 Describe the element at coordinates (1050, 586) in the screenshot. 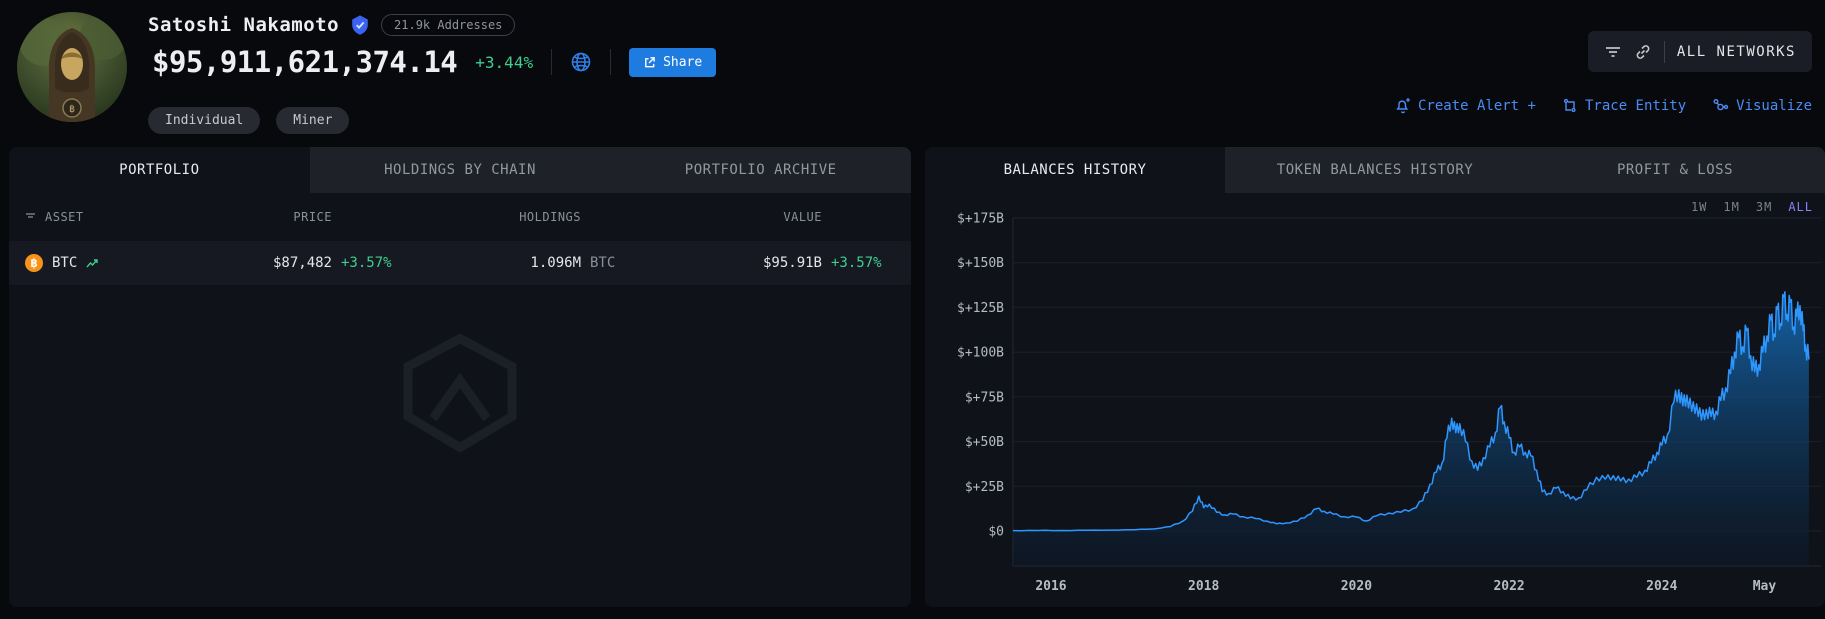

I see `svg-text: 2016` at that location.